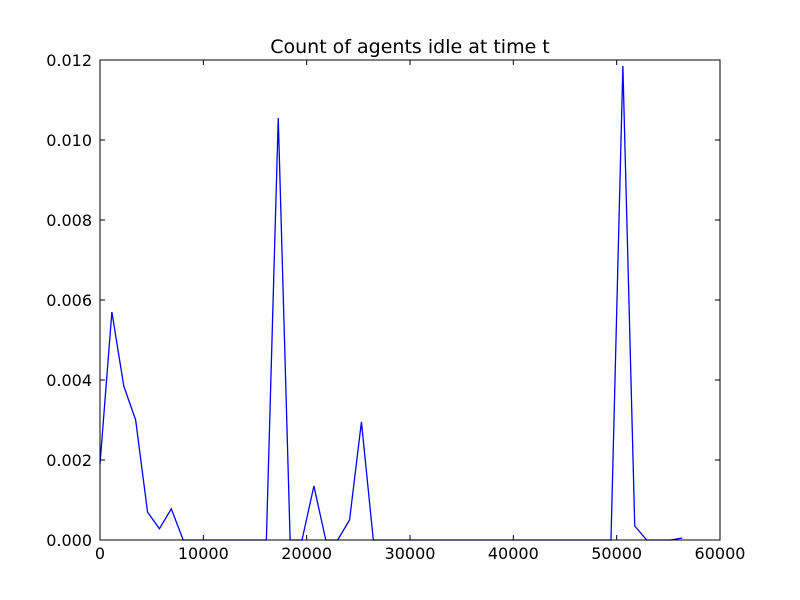 This screenshot has height=600, width=800. What do you see at coordinates (69, 60) in the screenshot?
I see `y-tick-label: 0.012` at bounding box center [69, 60].